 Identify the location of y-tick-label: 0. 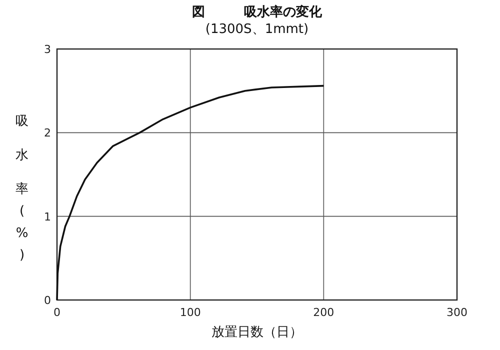
(47, 300).